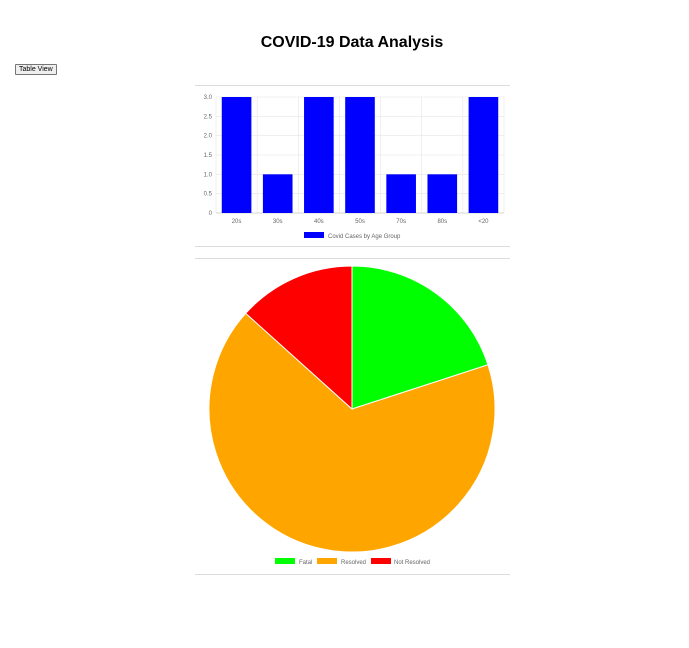 This screenshot has height=648, width=689. What do you see at coordinates (442, 222) in the screenshot?
I see `bar-x-tick-label: 80s` at bounding box center [442, 222].